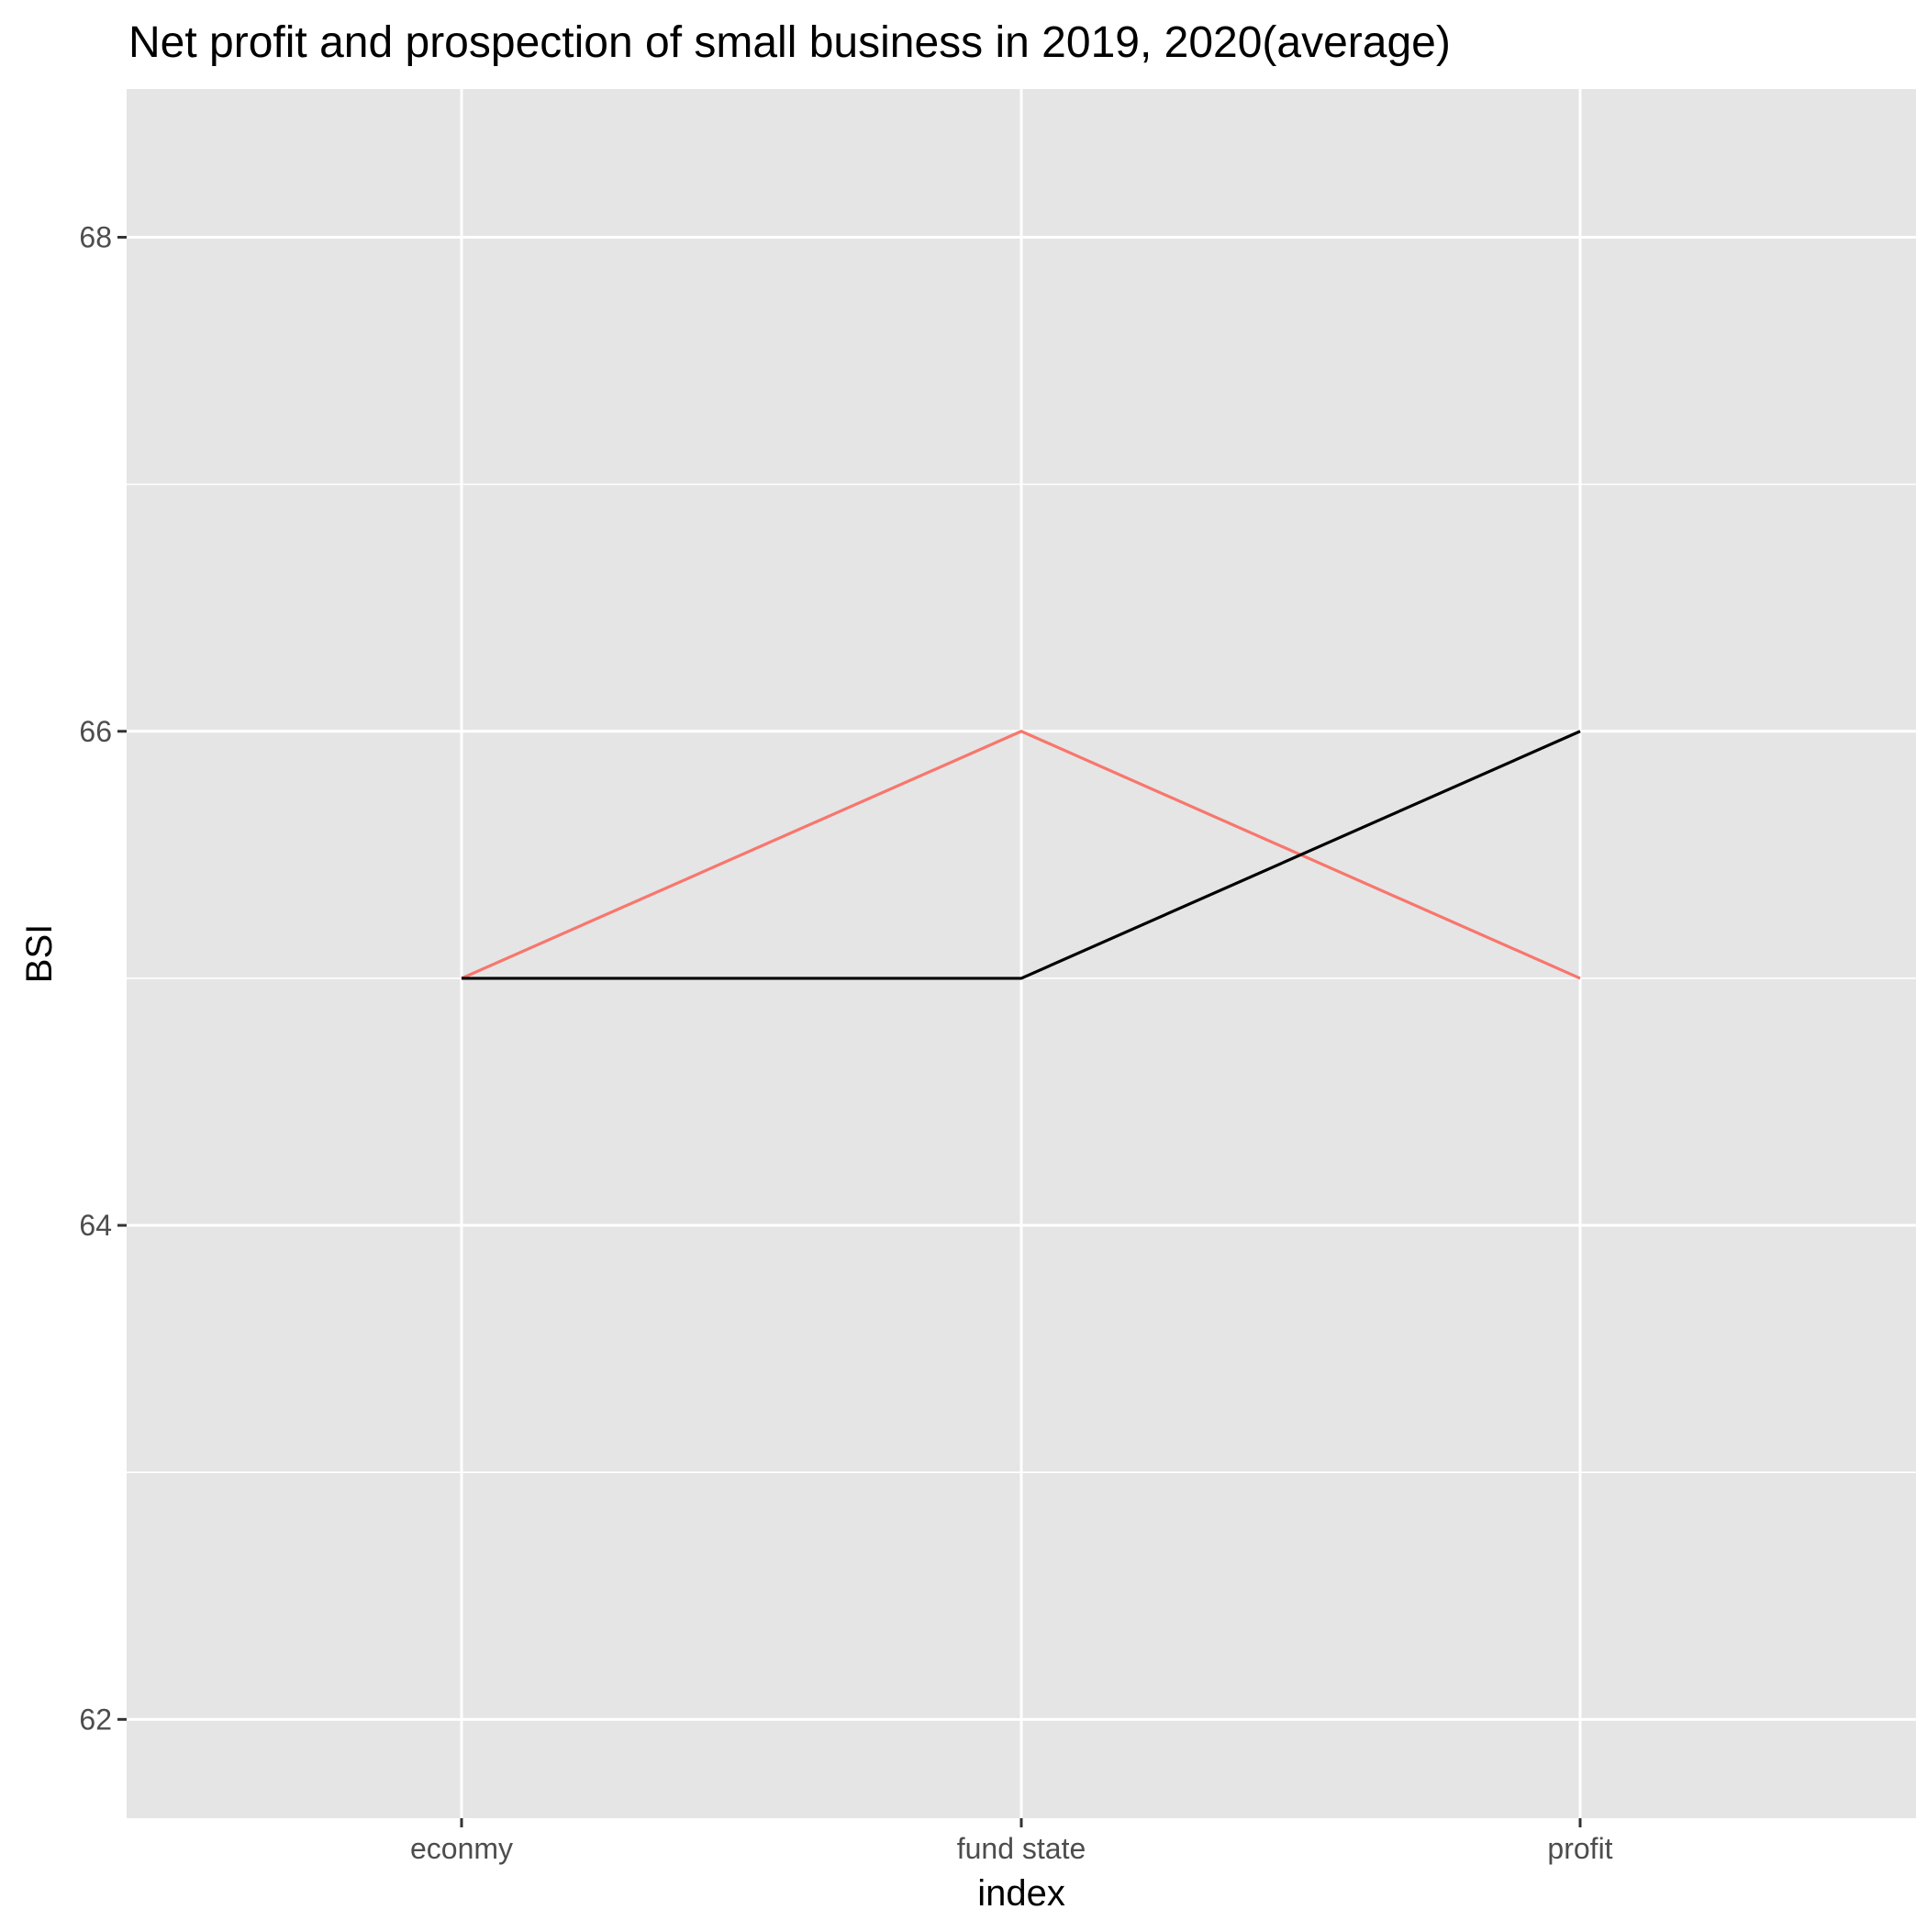 The image size is (1927, 1932). What do you see at coordinates (1579, 1849) in the screenshot?
I see `x-tick-label: profit` at bounding box center [1579, 1849].